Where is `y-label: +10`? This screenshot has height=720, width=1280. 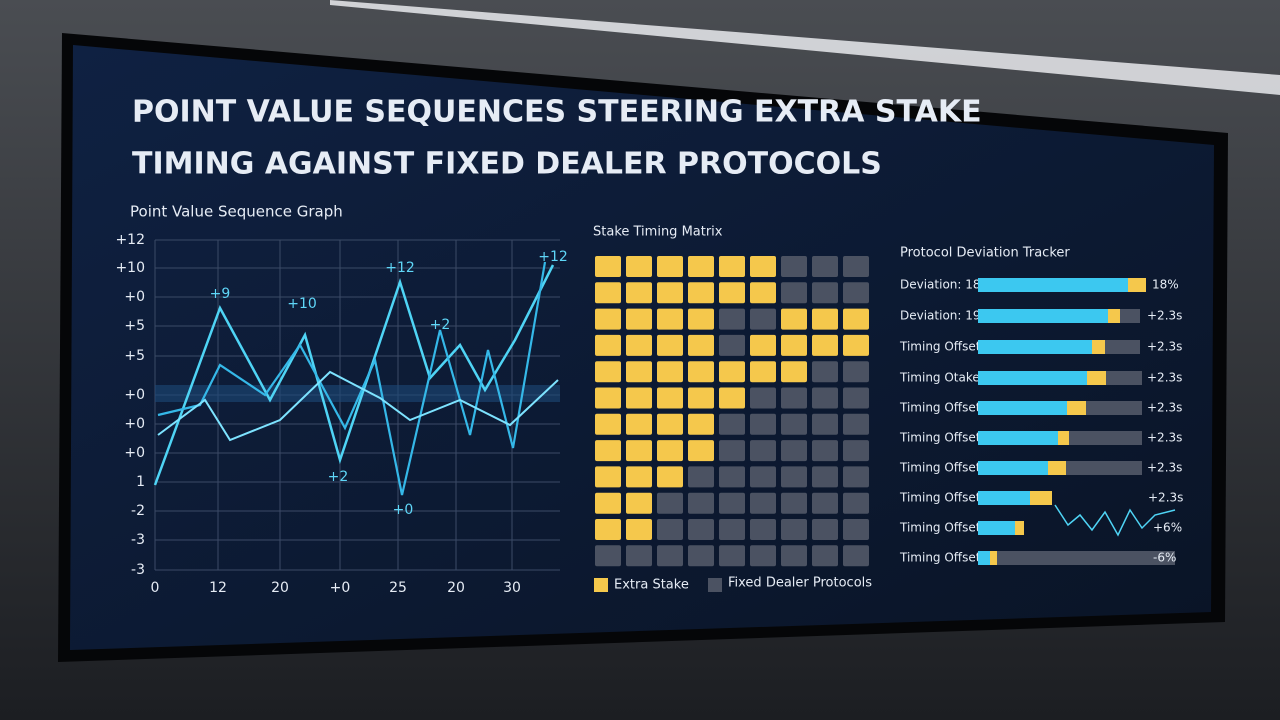 y-label: +10 is located at coordinates (130, 268).